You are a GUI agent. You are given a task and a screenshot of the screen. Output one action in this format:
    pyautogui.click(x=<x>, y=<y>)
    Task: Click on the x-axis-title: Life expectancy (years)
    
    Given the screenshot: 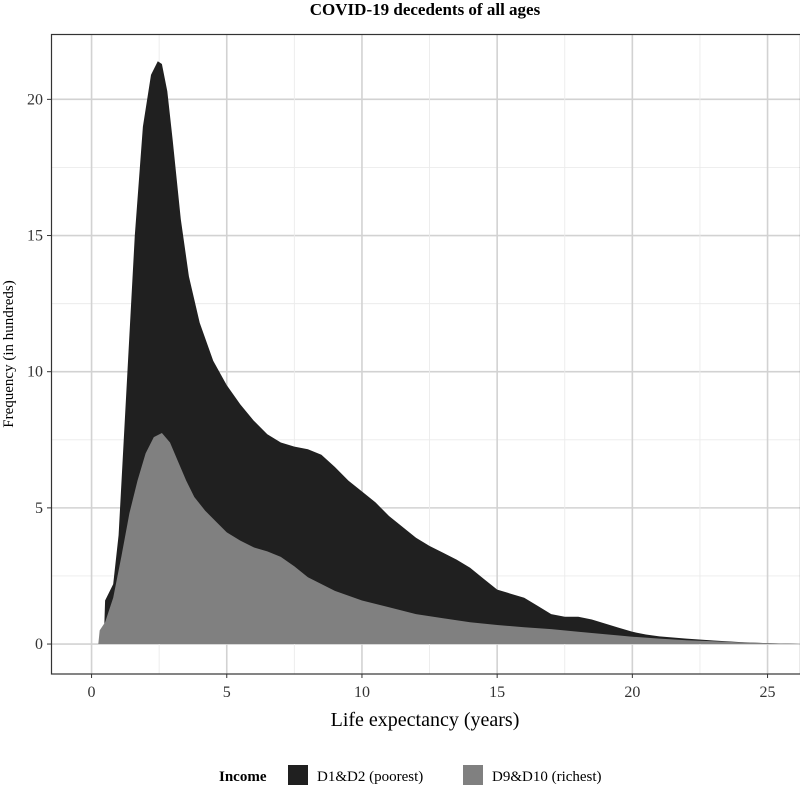 What is the action you would take?
    pyautogui.click(x=425, y=720)
    